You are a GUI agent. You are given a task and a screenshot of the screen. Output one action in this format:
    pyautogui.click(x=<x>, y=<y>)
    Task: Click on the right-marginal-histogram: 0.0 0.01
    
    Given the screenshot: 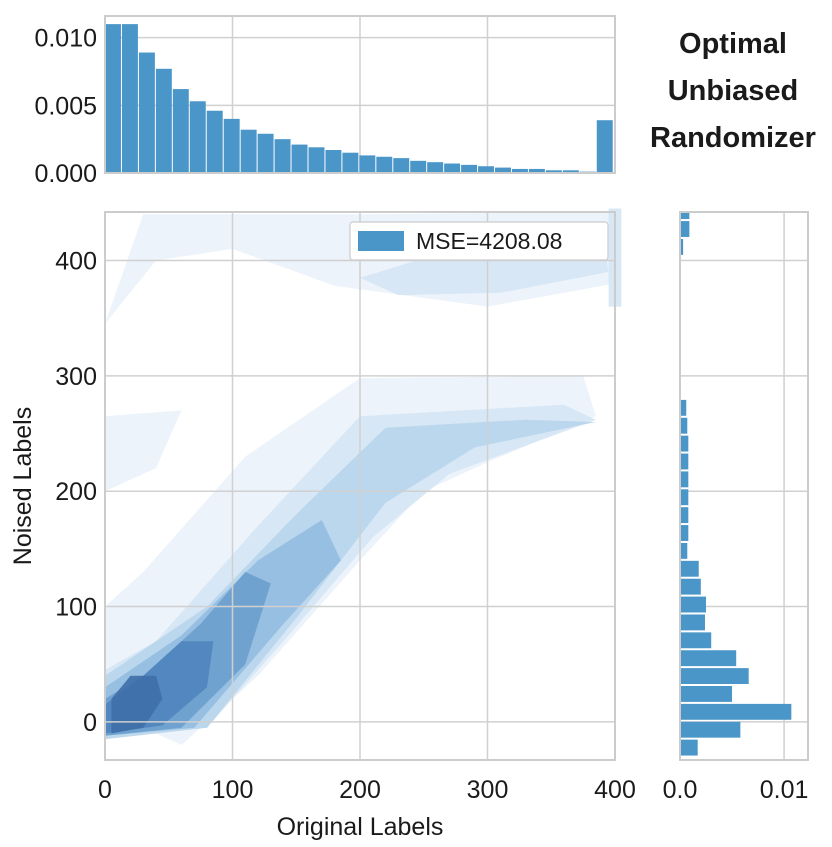 What is the action you would take?
    pyautogui.click(x=736, y=507)
    